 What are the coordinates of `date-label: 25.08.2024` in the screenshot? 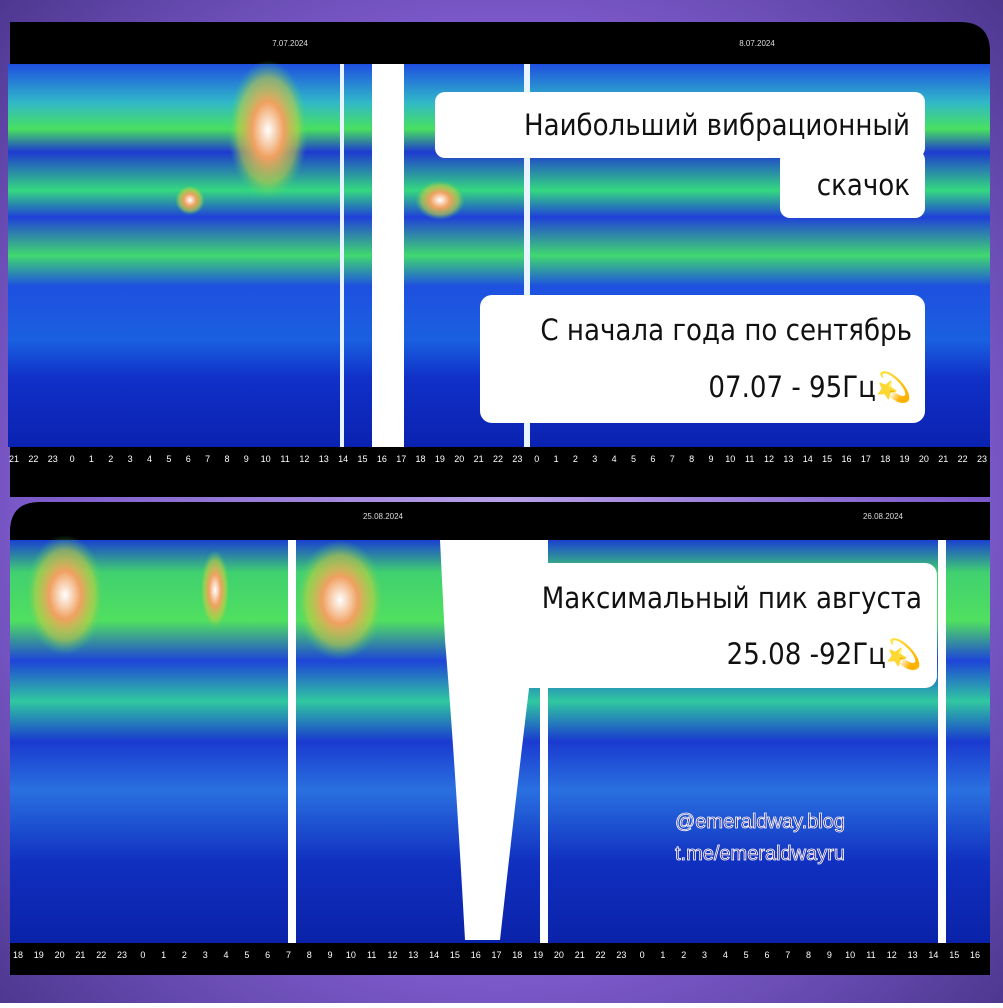 It's located at (383, 516).